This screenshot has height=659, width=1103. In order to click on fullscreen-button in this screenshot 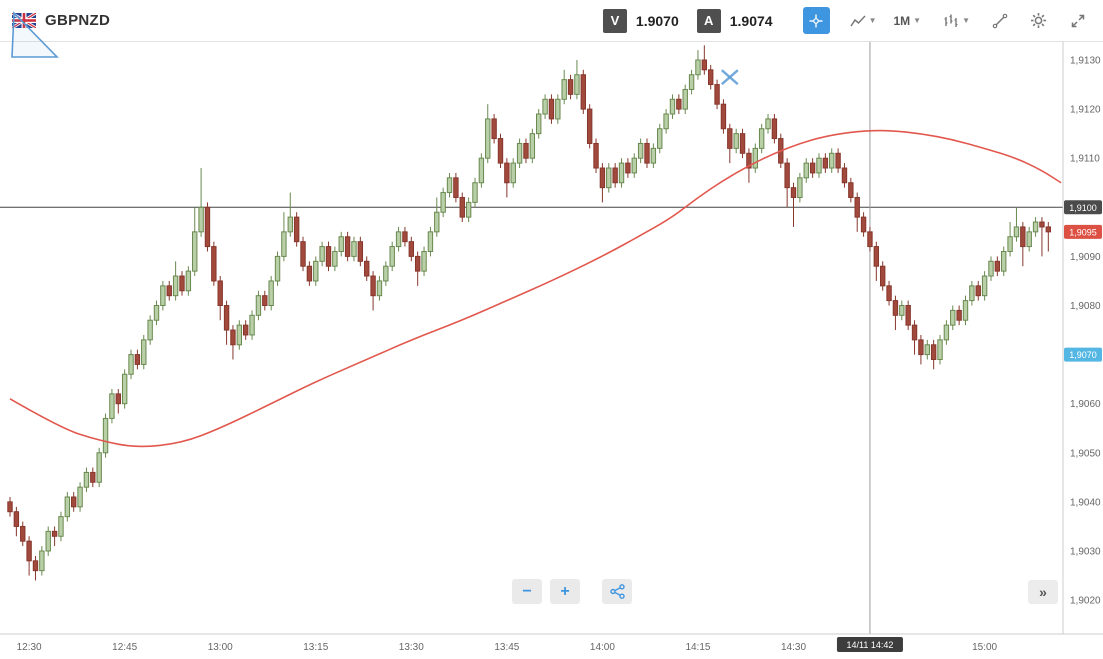, I will do `click(1077, 20)`.